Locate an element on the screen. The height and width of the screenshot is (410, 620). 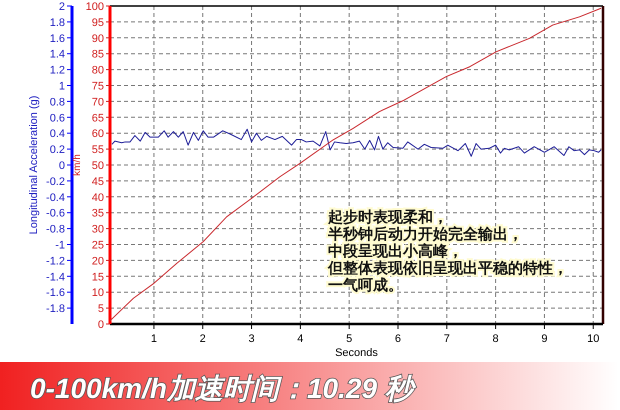
y-tick-label: 0.2 is located at coordinates (57, 150).